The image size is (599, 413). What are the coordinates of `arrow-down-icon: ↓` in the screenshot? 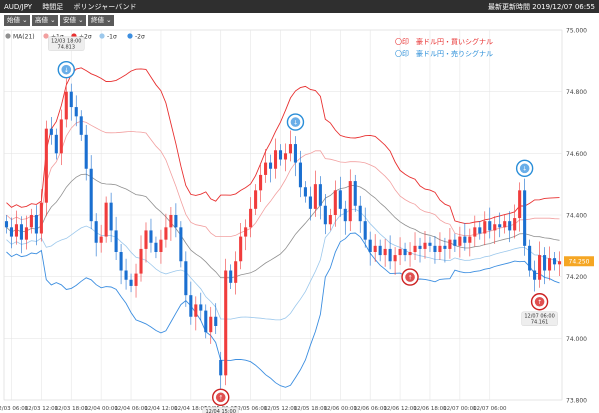 It's located at (524, 169).